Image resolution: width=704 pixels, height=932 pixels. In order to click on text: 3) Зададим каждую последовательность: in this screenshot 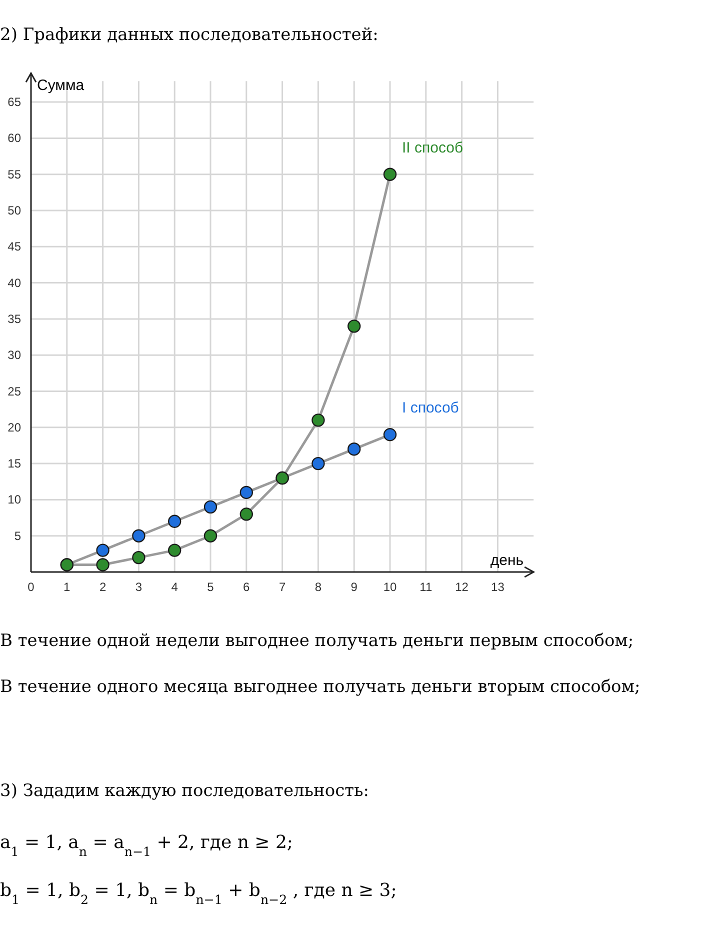, I will do `click(185, 791)`.